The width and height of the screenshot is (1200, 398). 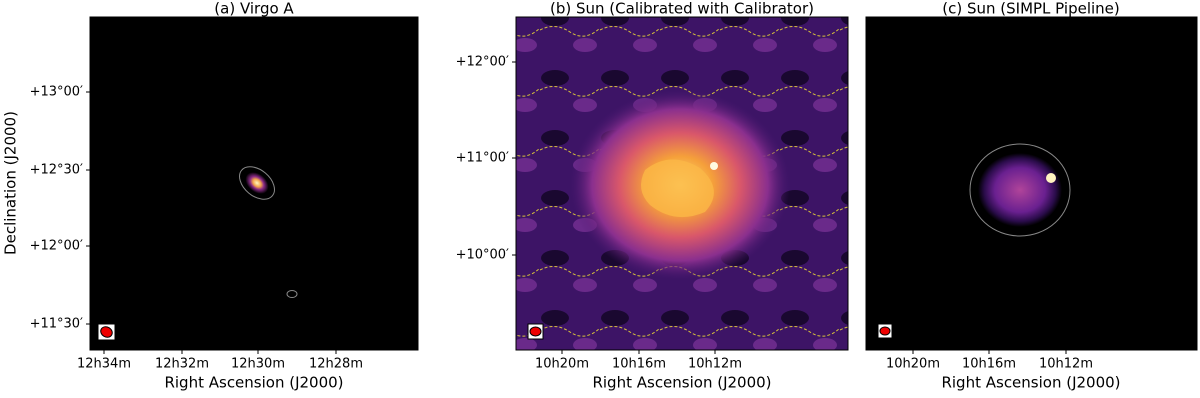 I want to click on x-tick-label: 12h30m, so click(x=258, y=364).